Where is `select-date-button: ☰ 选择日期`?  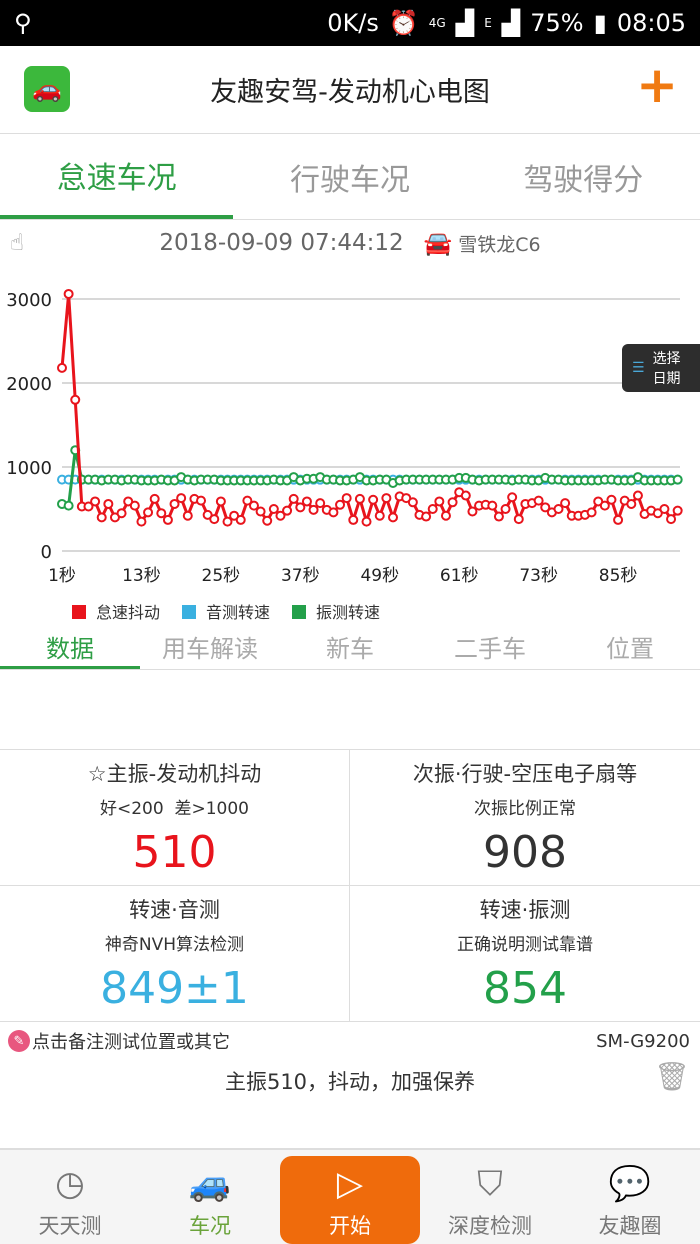
select-date-button: ☰ 选择日期 is located at coordinates (661, 368).